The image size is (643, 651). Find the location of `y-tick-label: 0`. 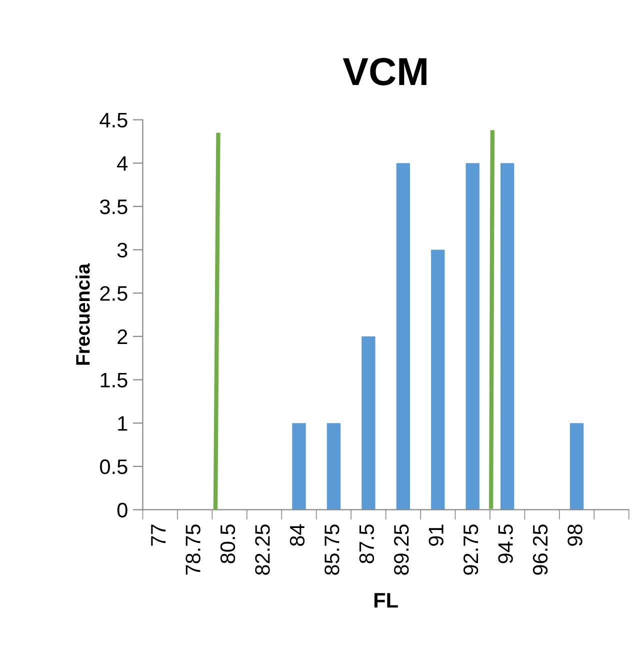

y-tick-label: 0 is located at coordinates (122, 510).